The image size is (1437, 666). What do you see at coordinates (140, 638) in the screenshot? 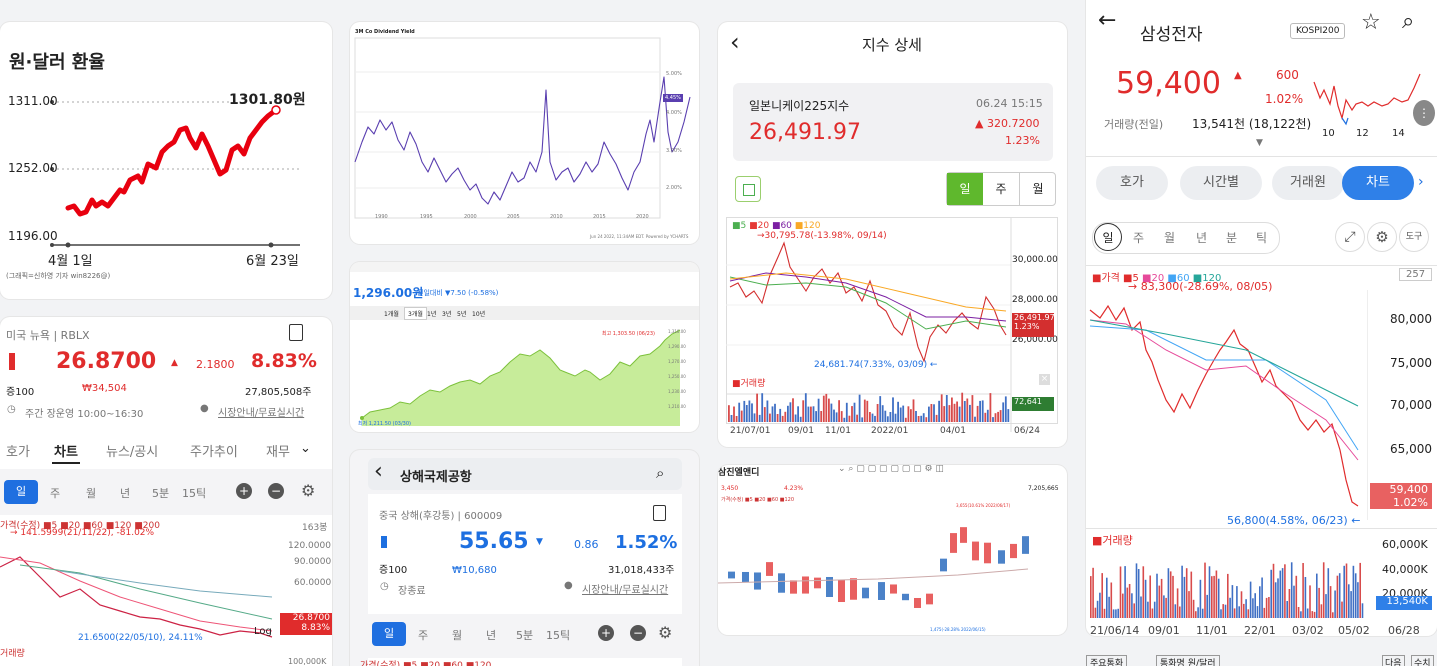
I see `min-label: 21.6500(22/05/10), 24.11%` at bounding box center [140, 638].